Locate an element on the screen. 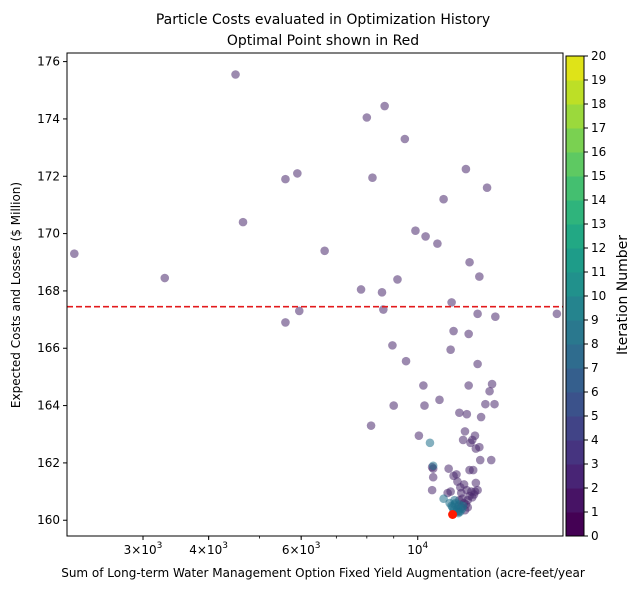 The width and height of the screenshot is (644, 590). y-tick-label: 170 is located at coordinates (48, 234).